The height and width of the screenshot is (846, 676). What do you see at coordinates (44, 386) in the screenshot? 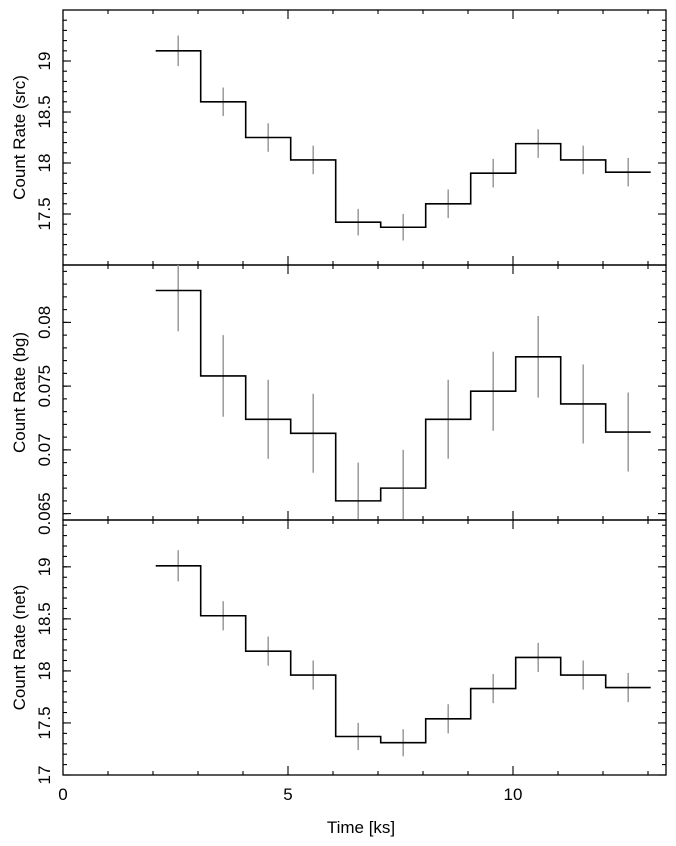
I see `y-tick-label: 0.075` at bounding box center [44, 386].